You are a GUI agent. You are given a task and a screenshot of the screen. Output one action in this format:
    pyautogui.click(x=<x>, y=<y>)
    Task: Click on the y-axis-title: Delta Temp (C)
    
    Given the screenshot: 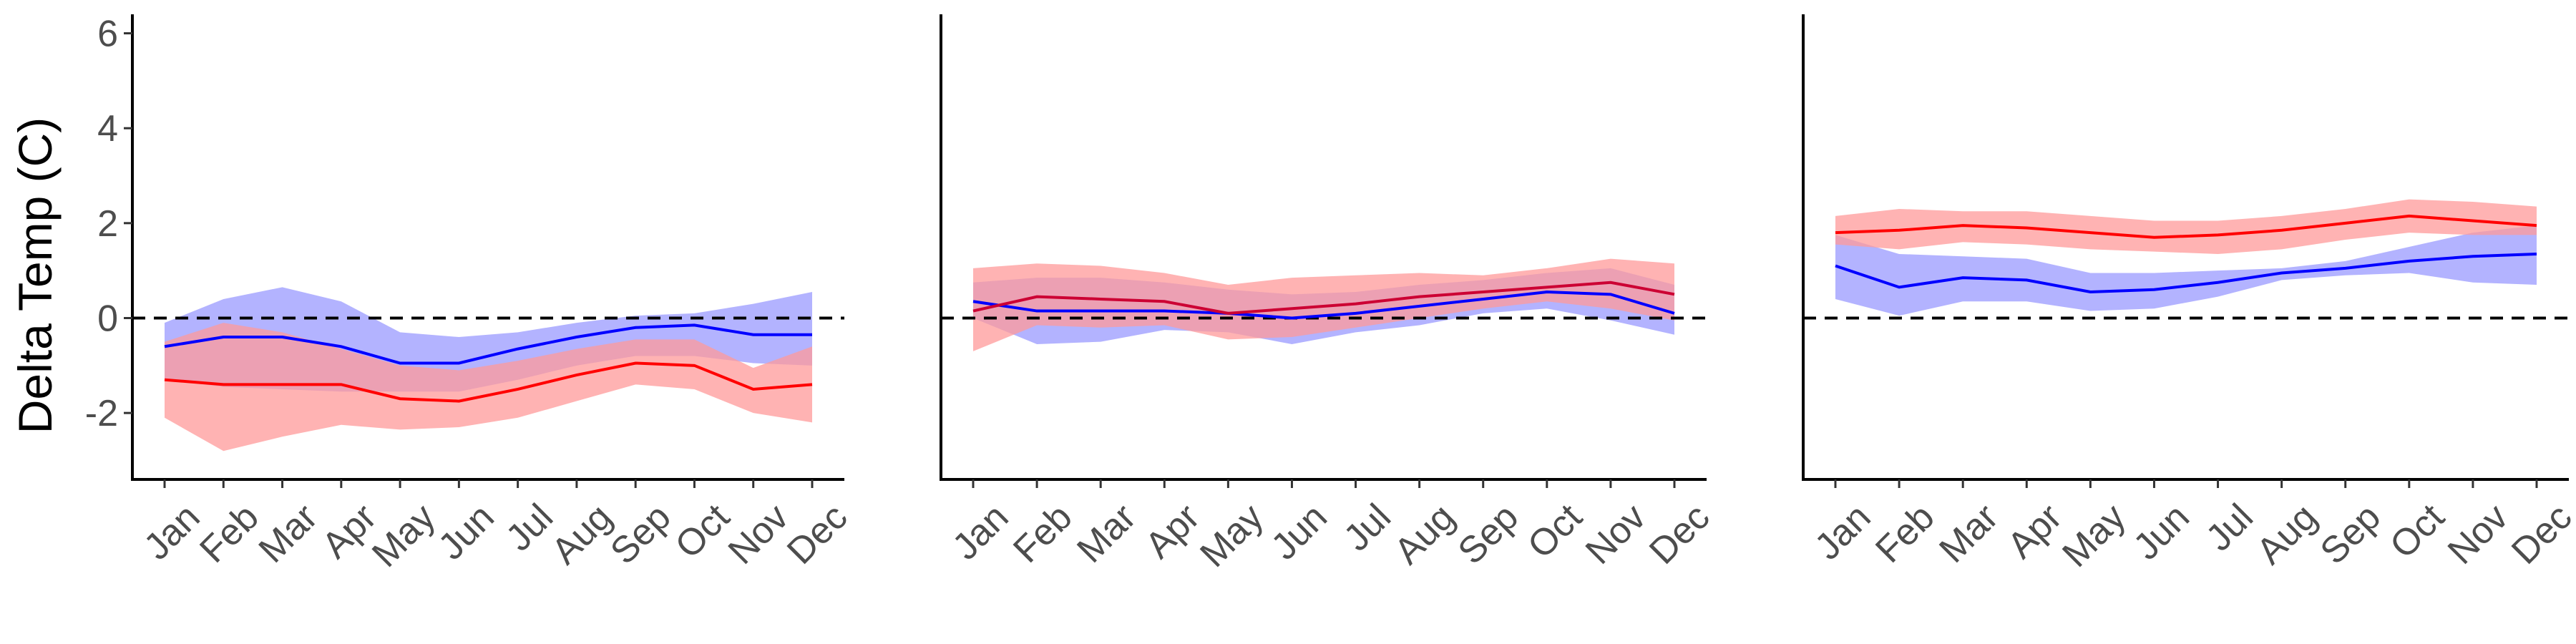 What is the action you would take?
    pyautogui.click(x=35, y=275)
    